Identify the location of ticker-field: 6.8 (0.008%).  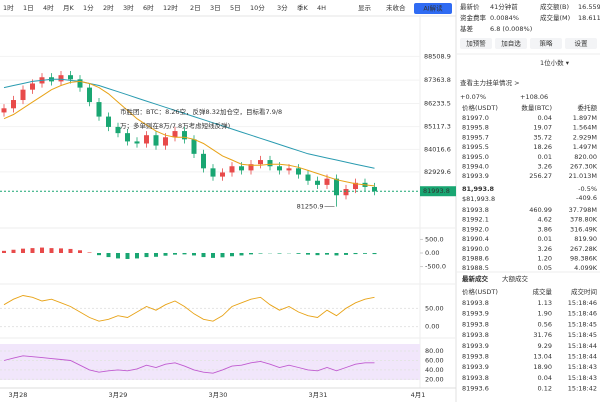
(511, 29).